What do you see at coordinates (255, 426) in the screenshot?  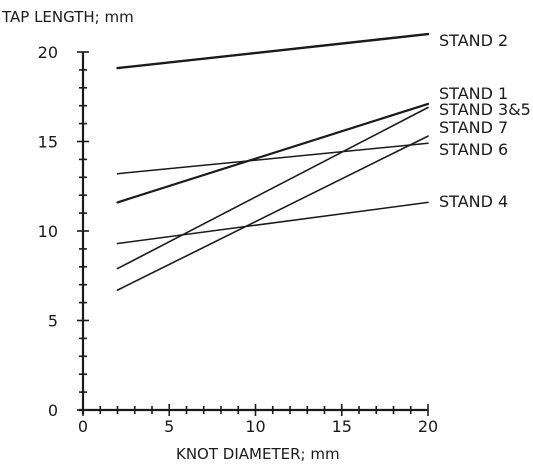 I see `x-tick-label: 10` at bounding box center [255, 426].